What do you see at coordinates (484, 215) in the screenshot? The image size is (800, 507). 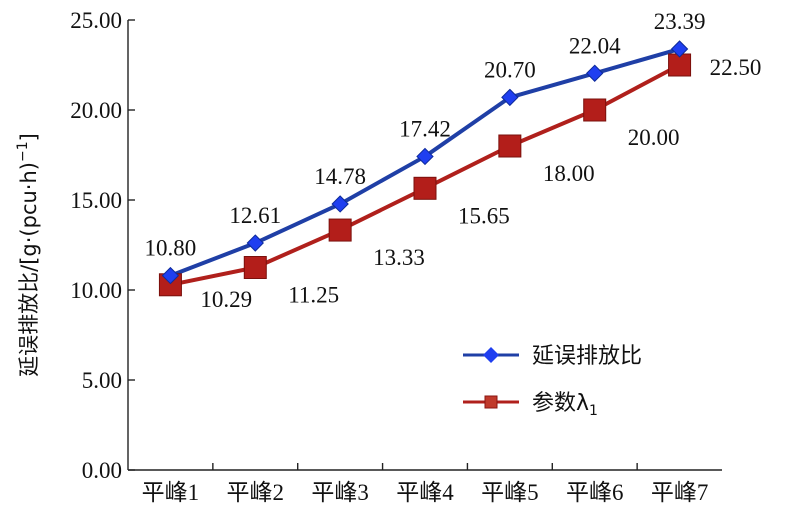 I see `data-label-lambda: 15.65` at bounding box center [484, 215].